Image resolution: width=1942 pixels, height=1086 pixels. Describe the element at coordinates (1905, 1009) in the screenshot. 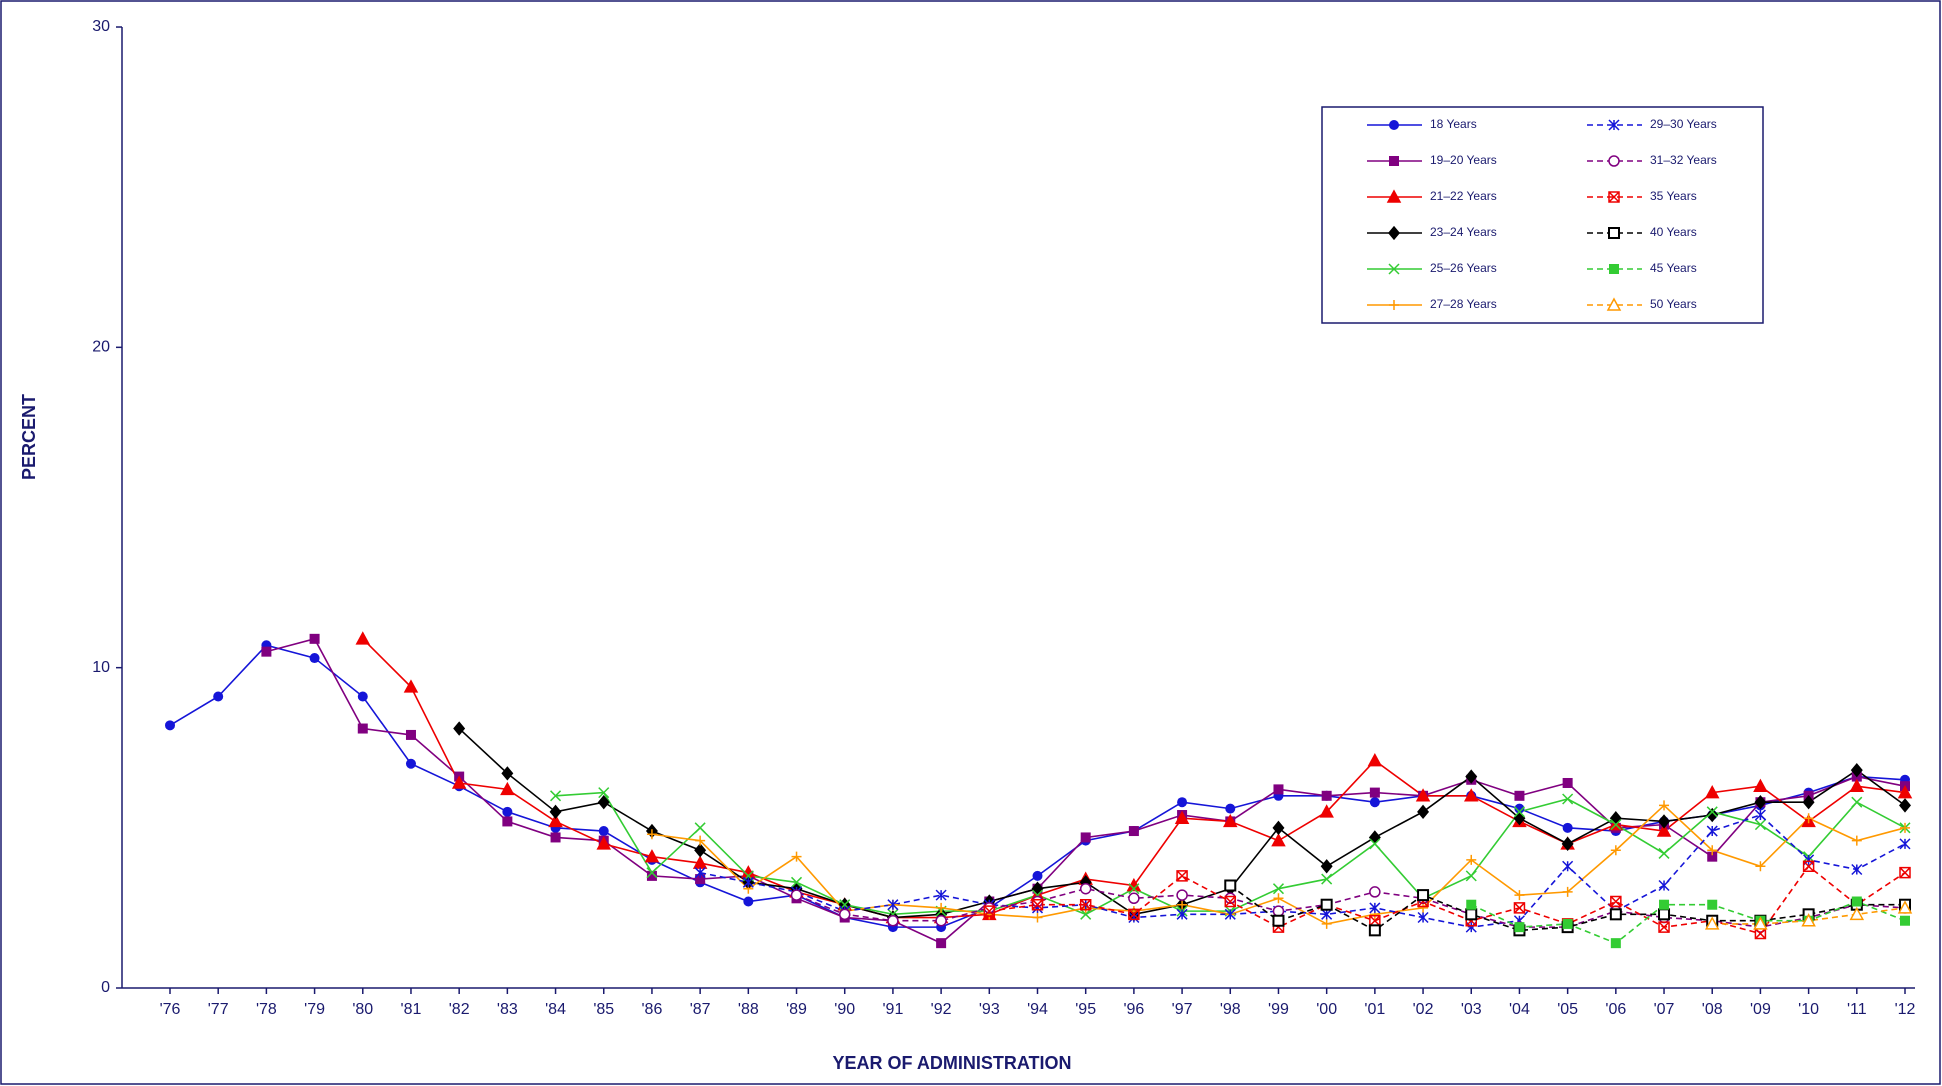

I see `x-tick-label: '12` at that location.